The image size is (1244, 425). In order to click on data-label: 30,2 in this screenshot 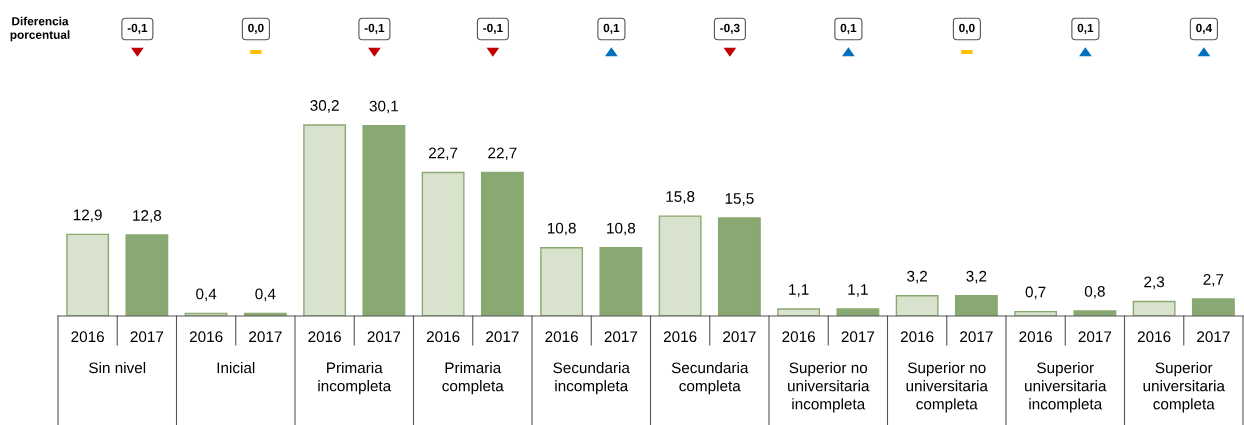, I will do `click(324, 106)`.